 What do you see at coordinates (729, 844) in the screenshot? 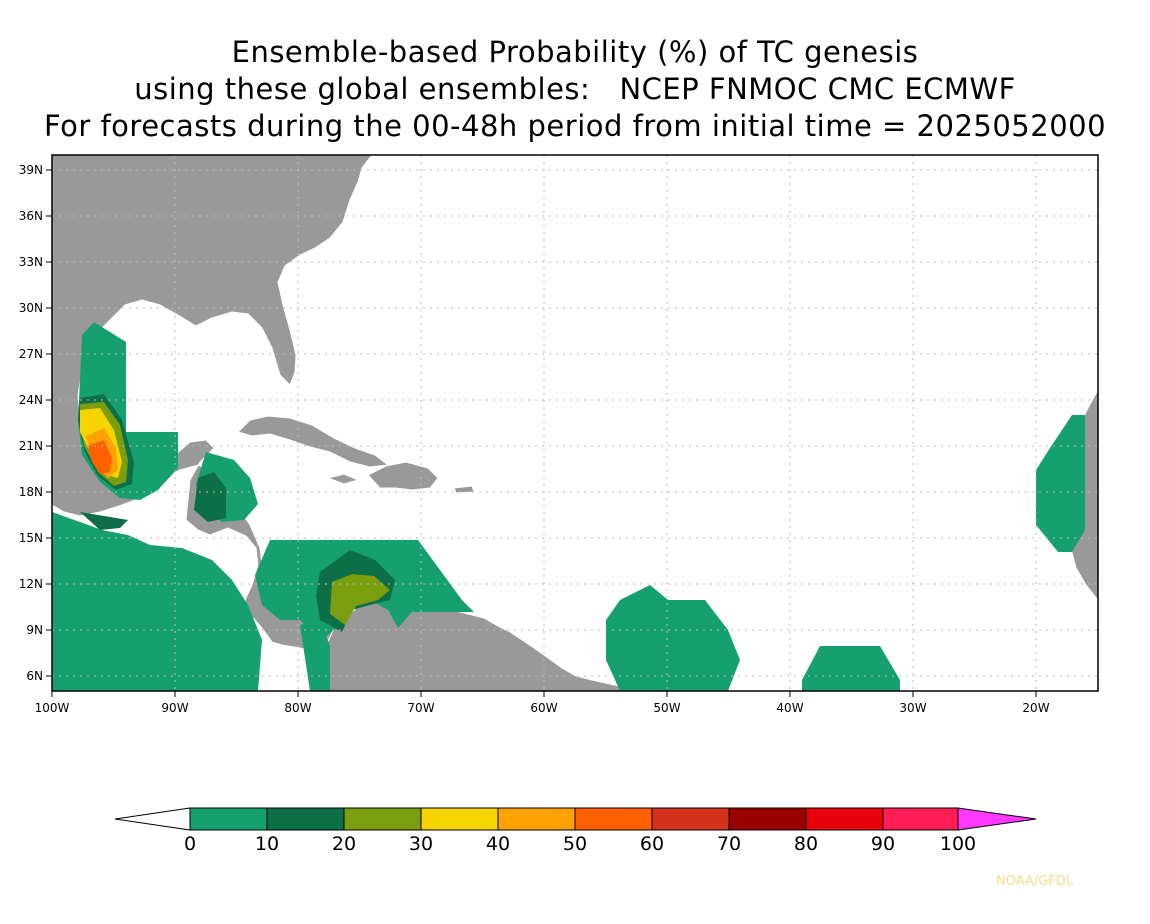
I see `colorbar-label: 70` at bounding box center [729, 844].